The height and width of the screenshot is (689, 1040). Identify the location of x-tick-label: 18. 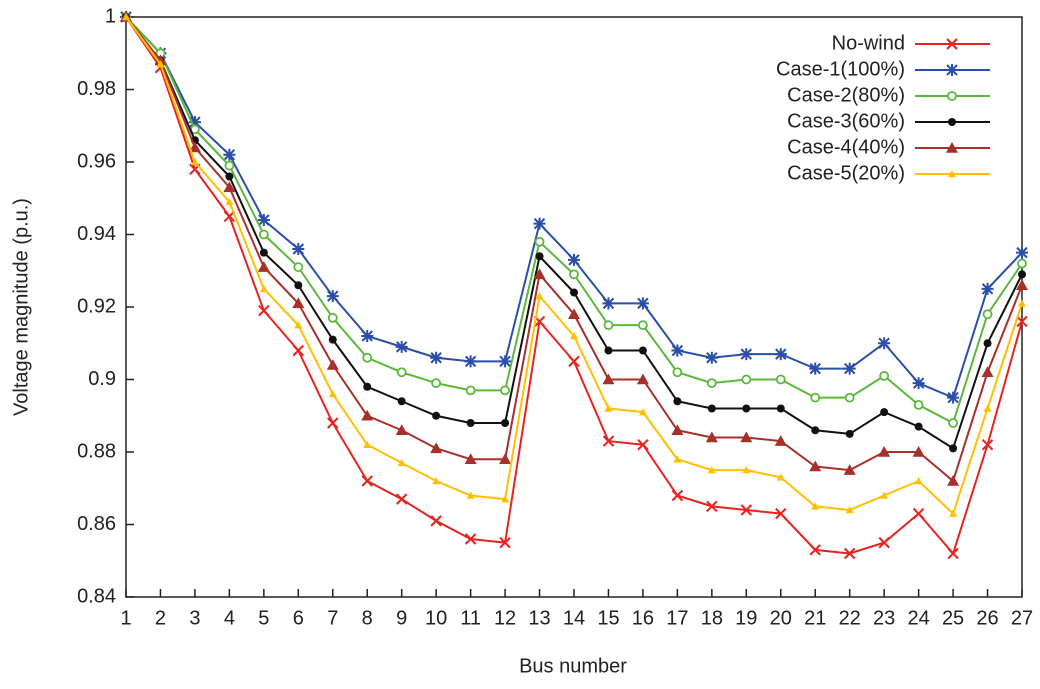
(712, 618).